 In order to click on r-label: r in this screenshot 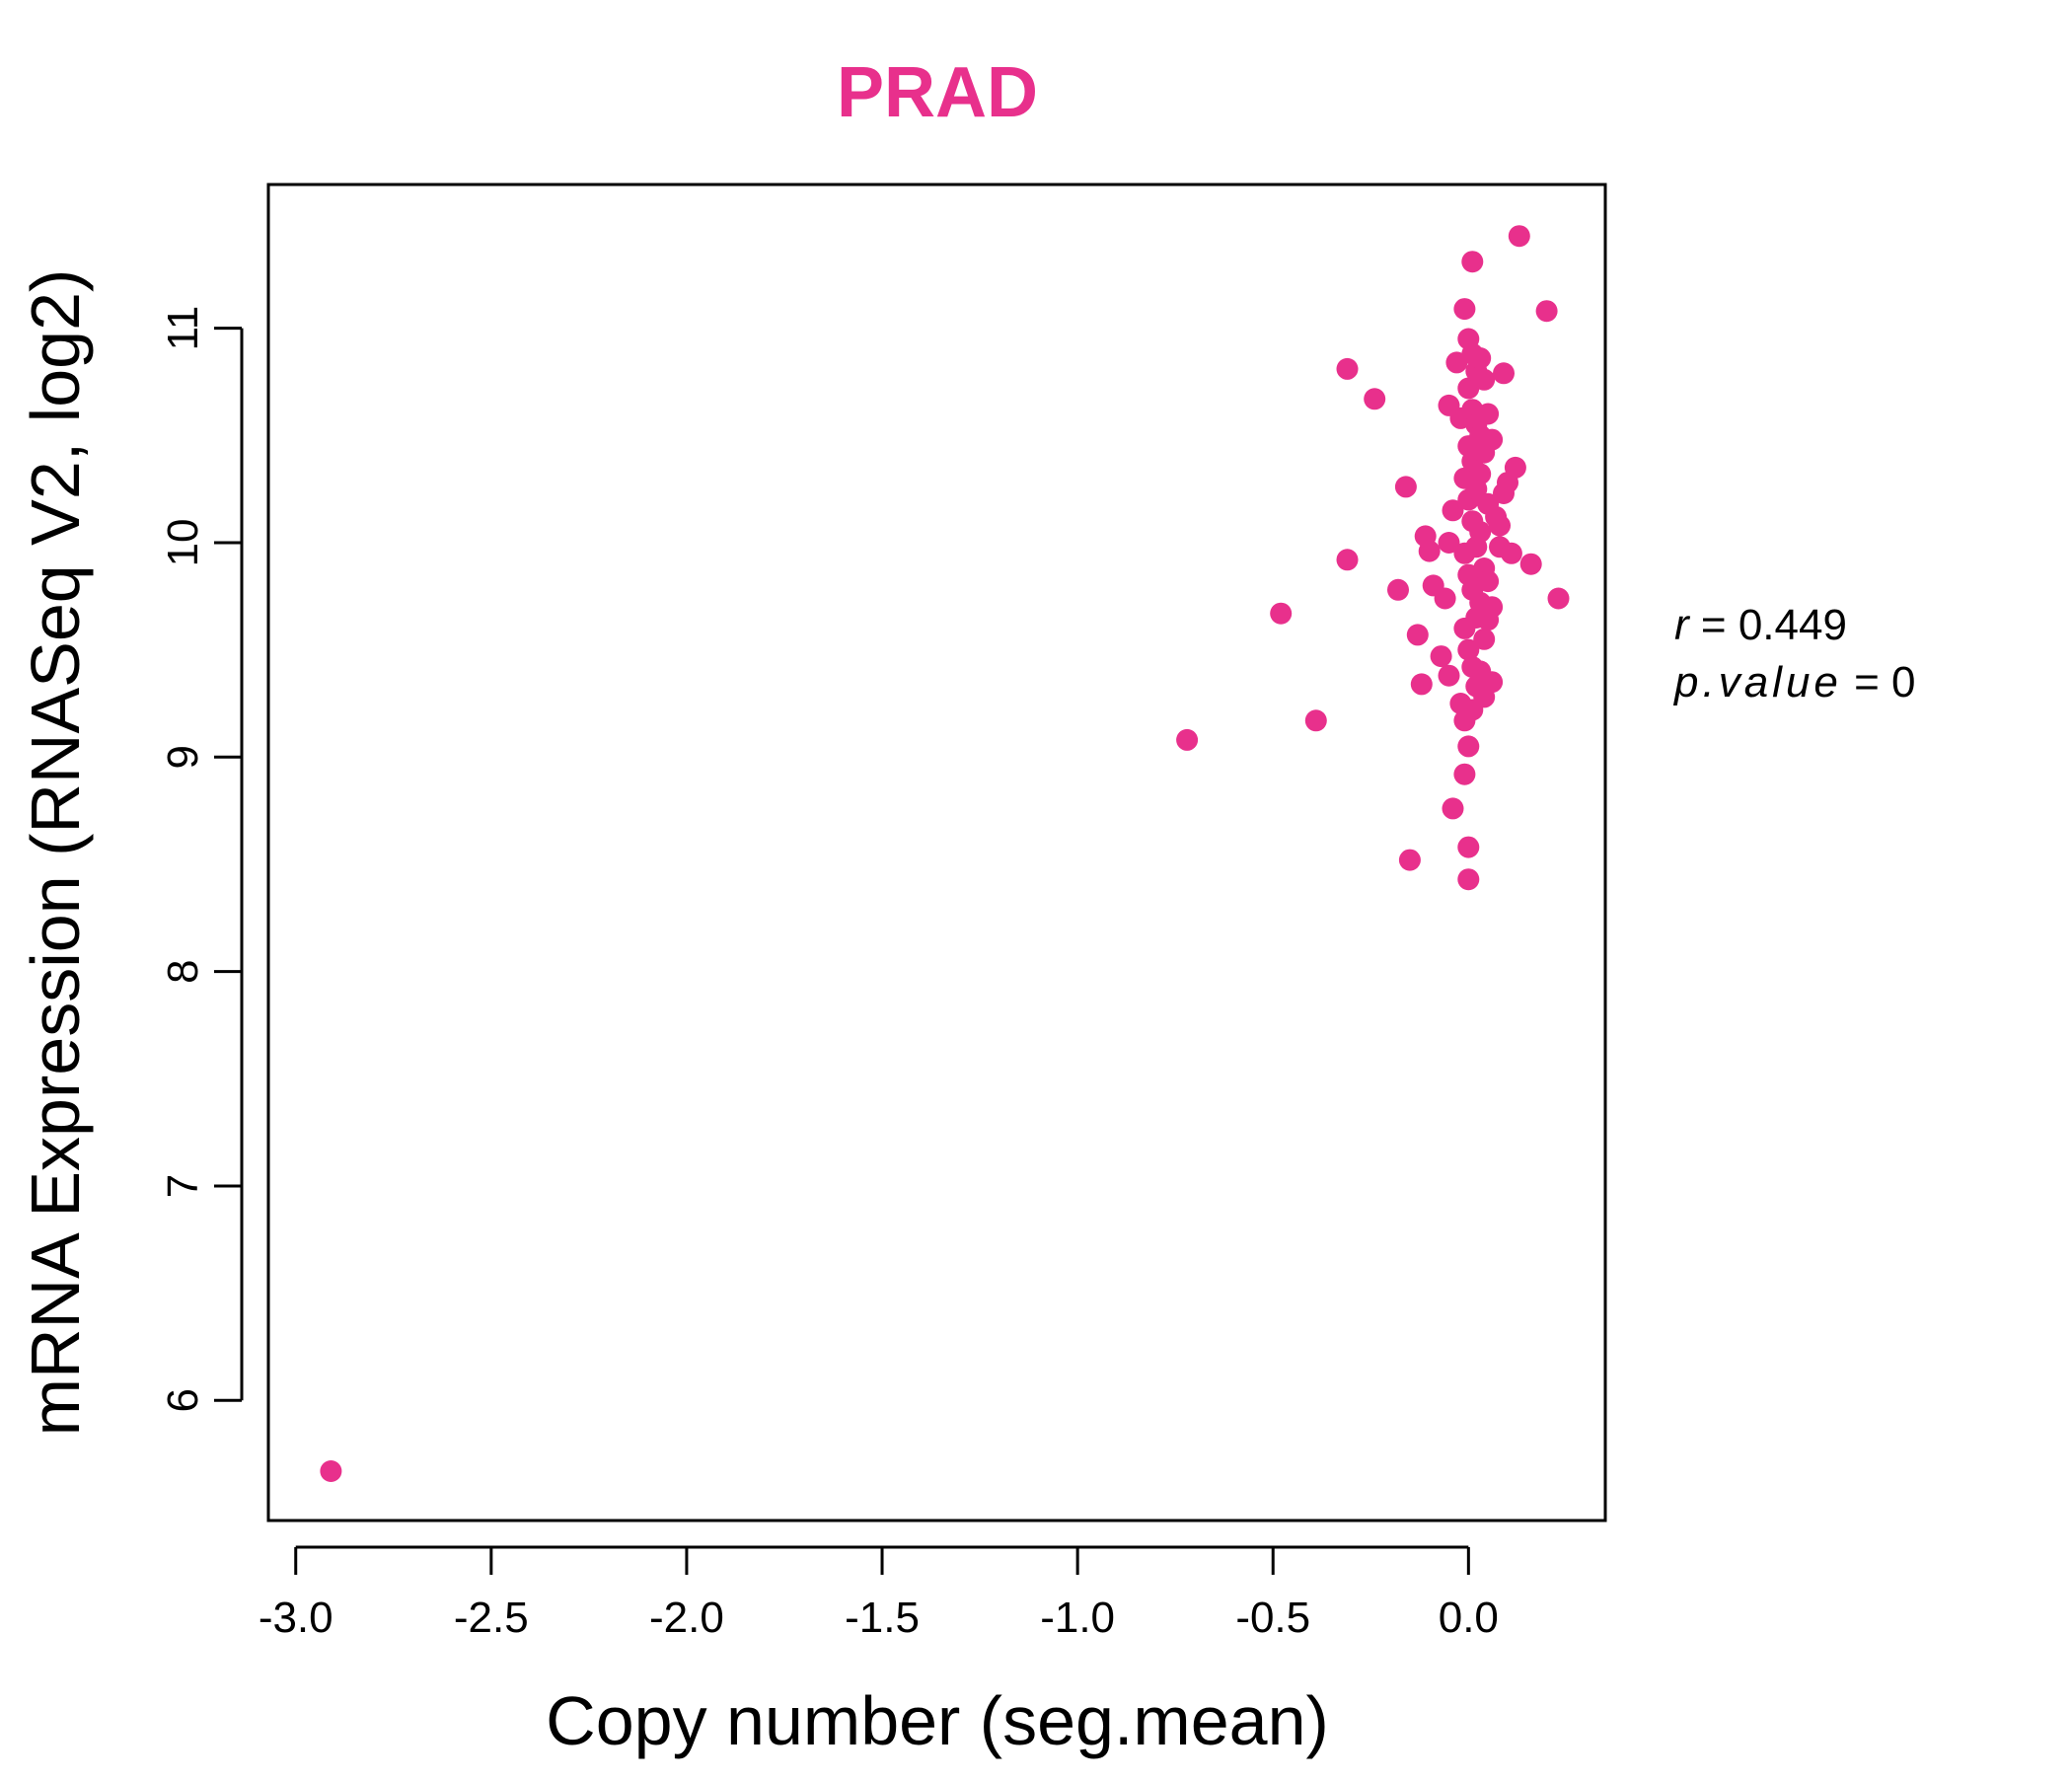, I will do `click(1683, 625)`.